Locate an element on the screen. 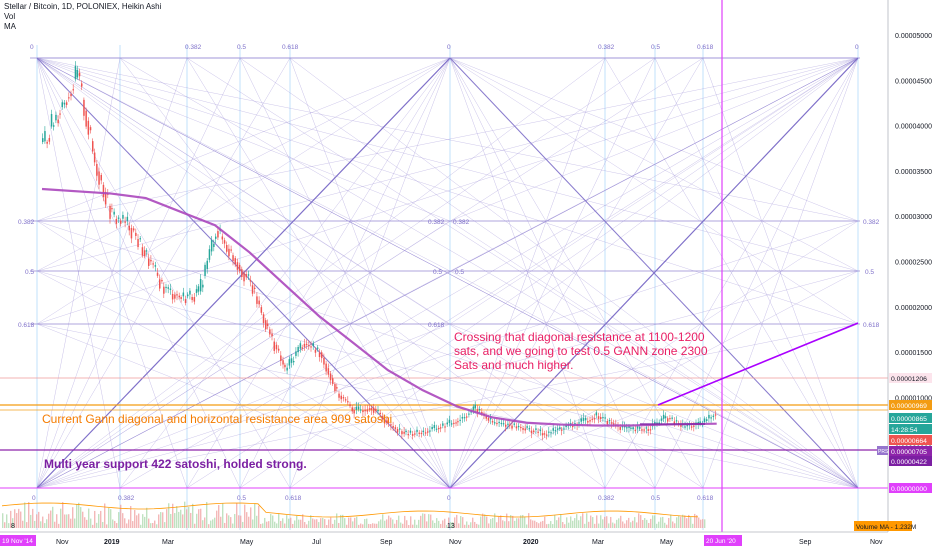 This screenshot has height=555, width=932. price-axis-tick: 0.00002000 is located at coordinates (913, 308).